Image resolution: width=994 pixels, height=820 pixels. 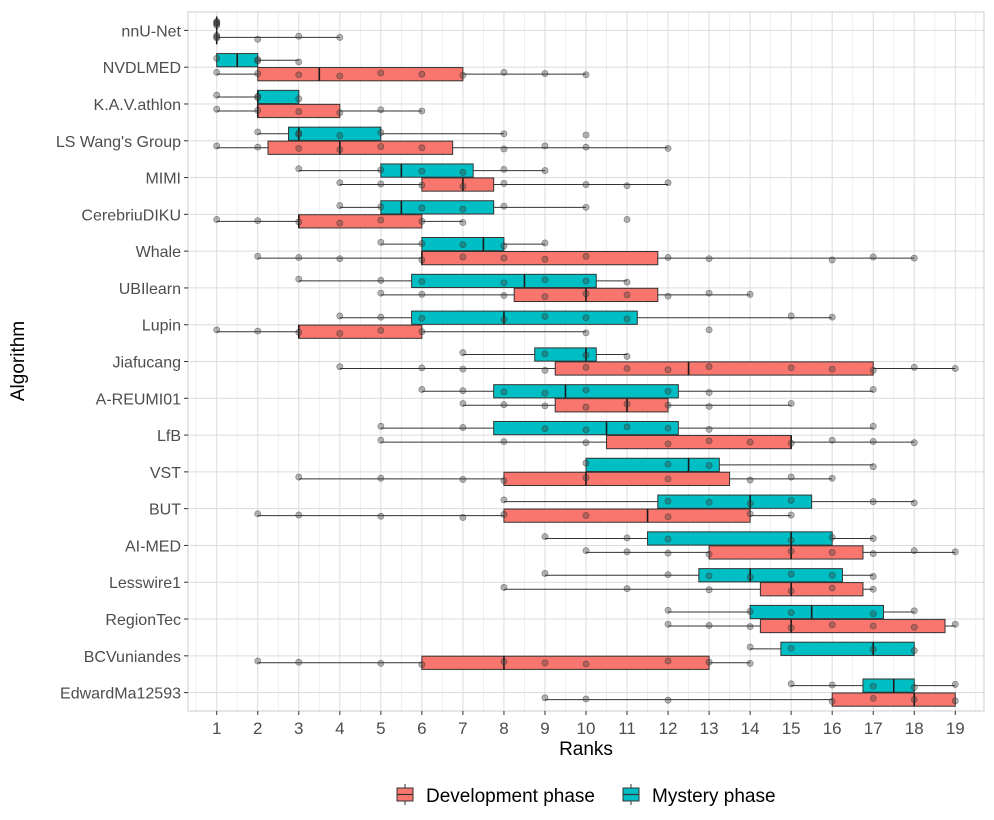 What do you see at coordinates (132, 657) in the screenshot?
I see `y-tick-label: BCVuniandes` at bounding box center [132, 657].